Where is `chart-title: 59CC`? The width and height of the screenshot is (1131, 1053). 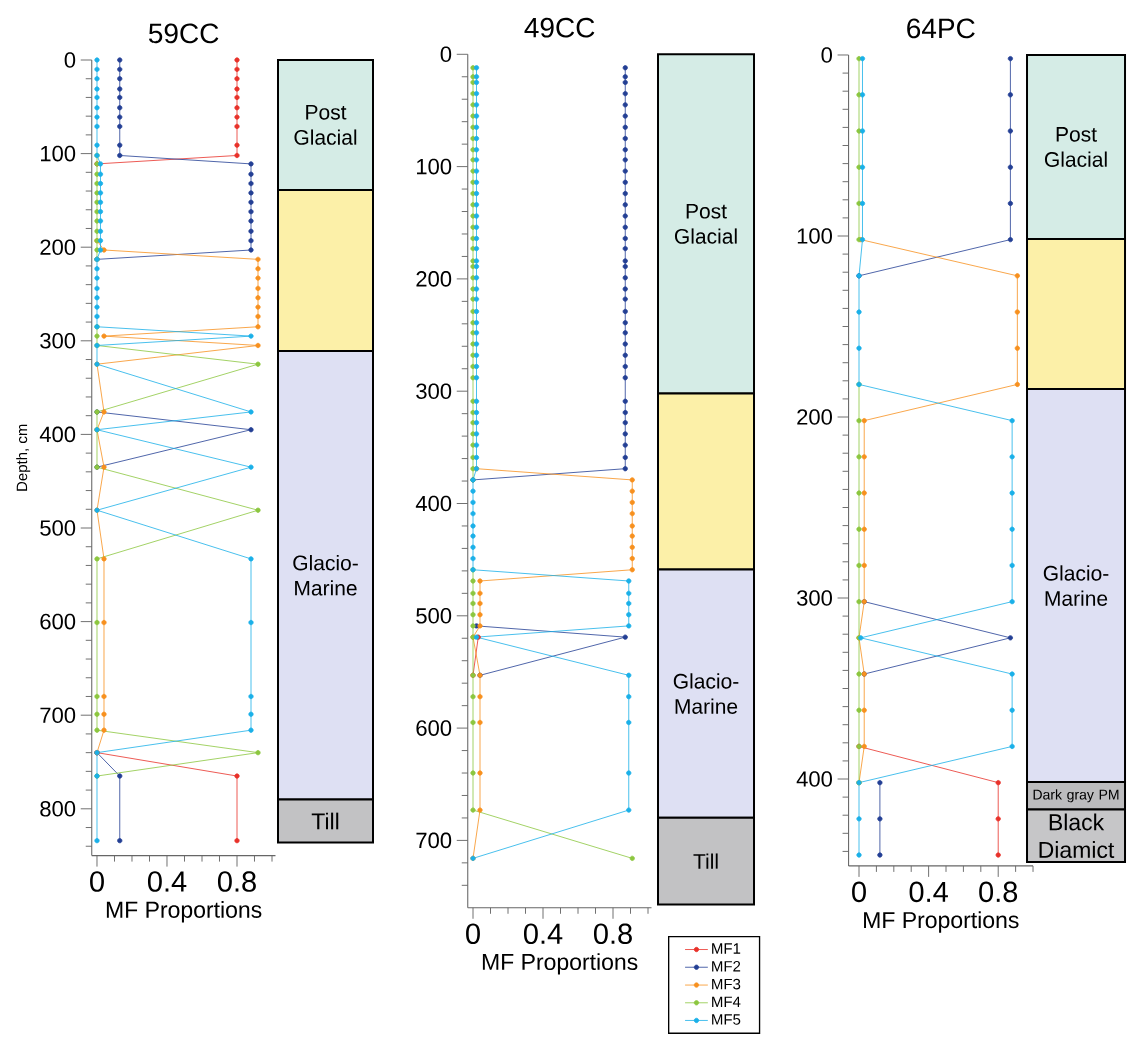
chart-title: 59CC is located at coordinates (183, 33).